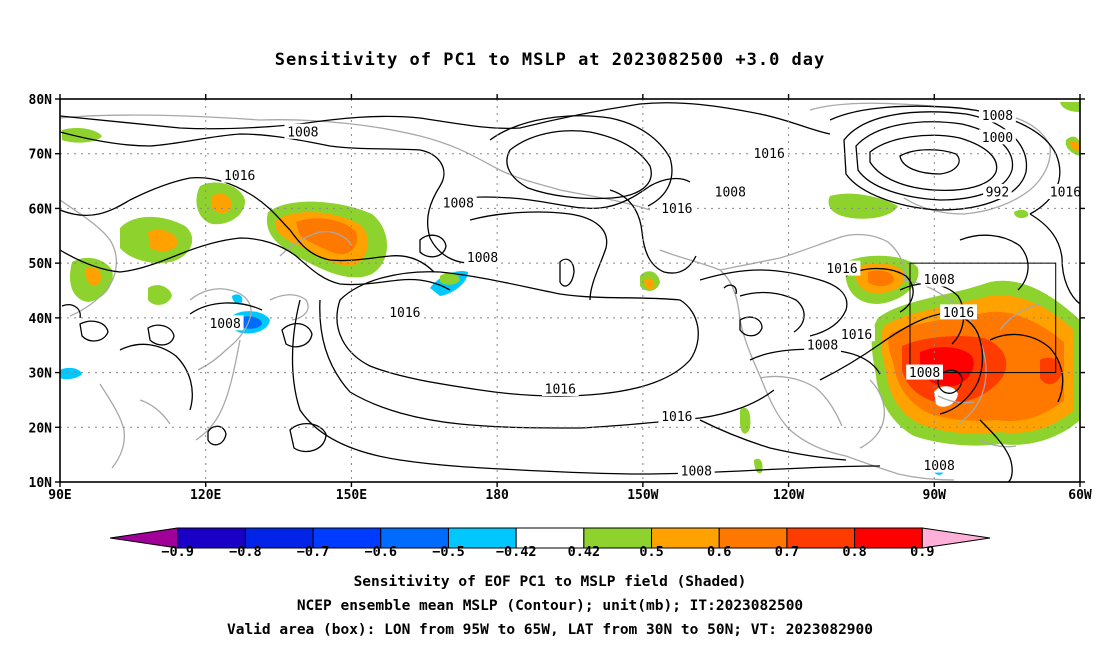 Image resolution: width=1100 pixels, height=650 pixels. What do you see at coordinates (41, 155) in the screenshot?
I see `lat-label: 70N` at bounding box center [41, 155].